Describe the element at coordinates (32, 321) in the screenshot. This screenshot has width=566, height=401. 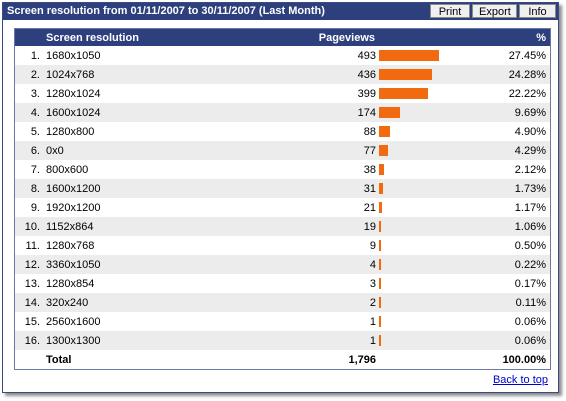
I see `row-index: 15.` at that location.